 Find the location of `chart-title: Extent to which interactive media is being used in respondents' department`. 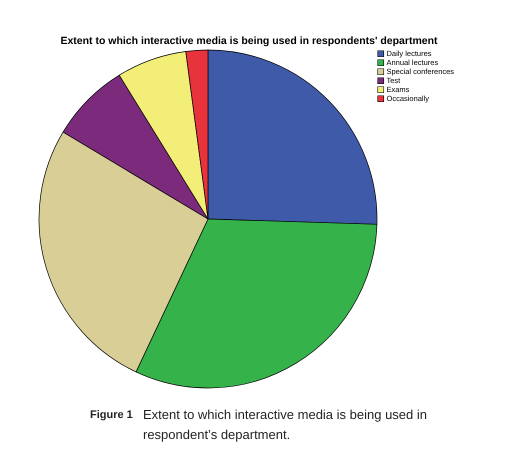

chart-title: Extent to which interactive media is being used in respondents' department is located at coordinates (249, 41).